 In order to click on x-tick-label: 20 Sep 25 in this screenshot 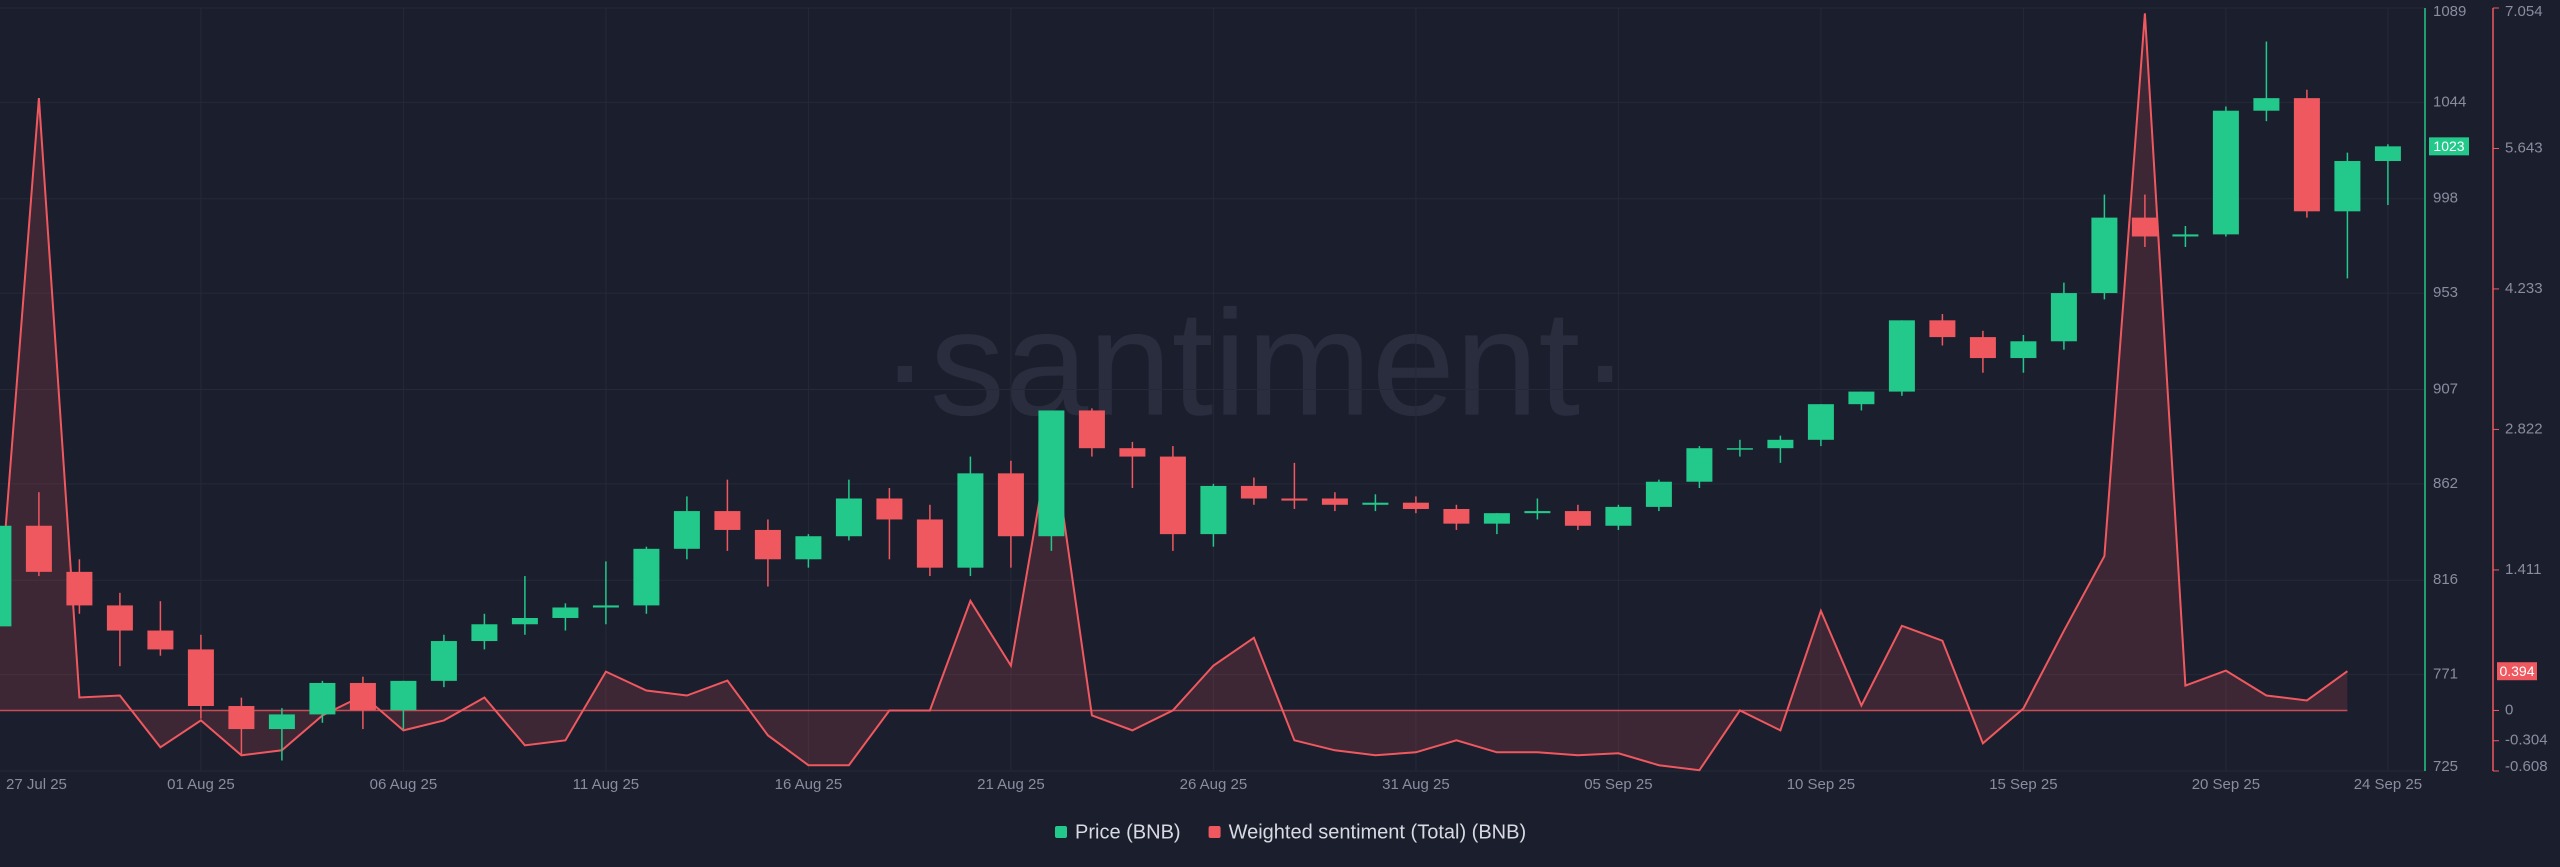, I will do `click(2226, 784)`.